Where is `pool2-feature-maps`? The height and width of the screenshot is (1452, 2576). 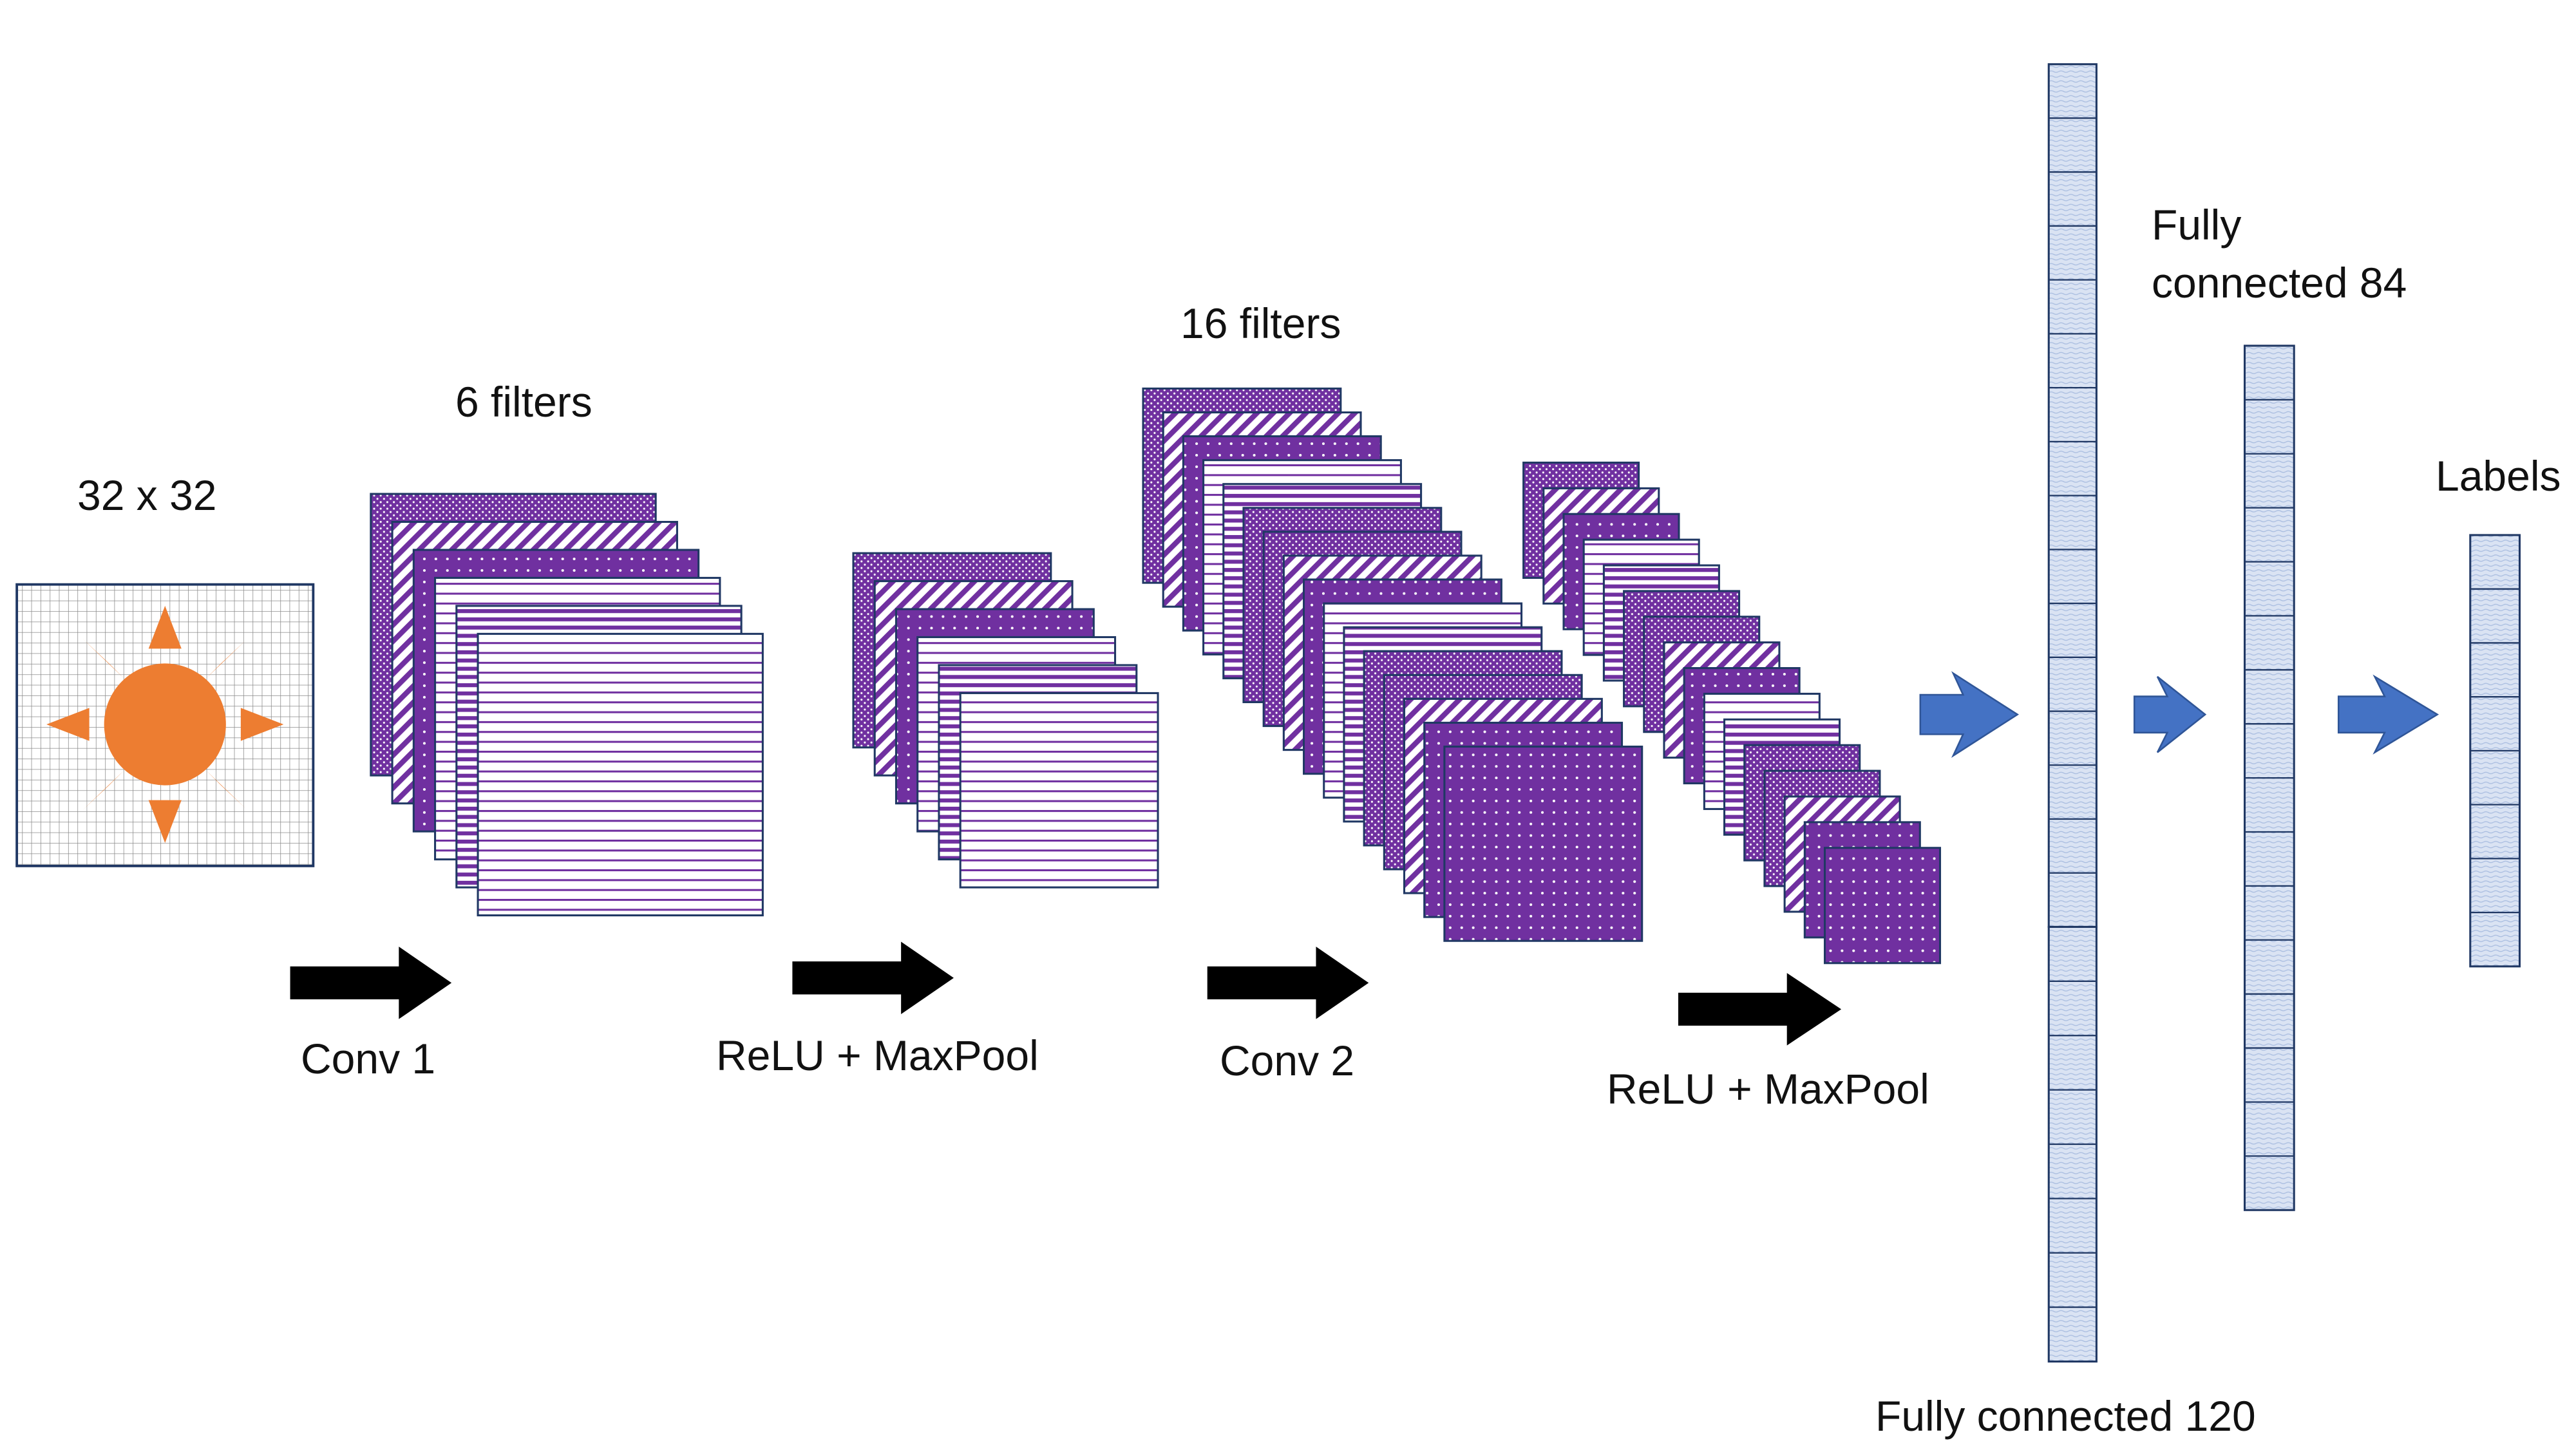 pool2-feature-maps is located at coordinates (1732, 713).